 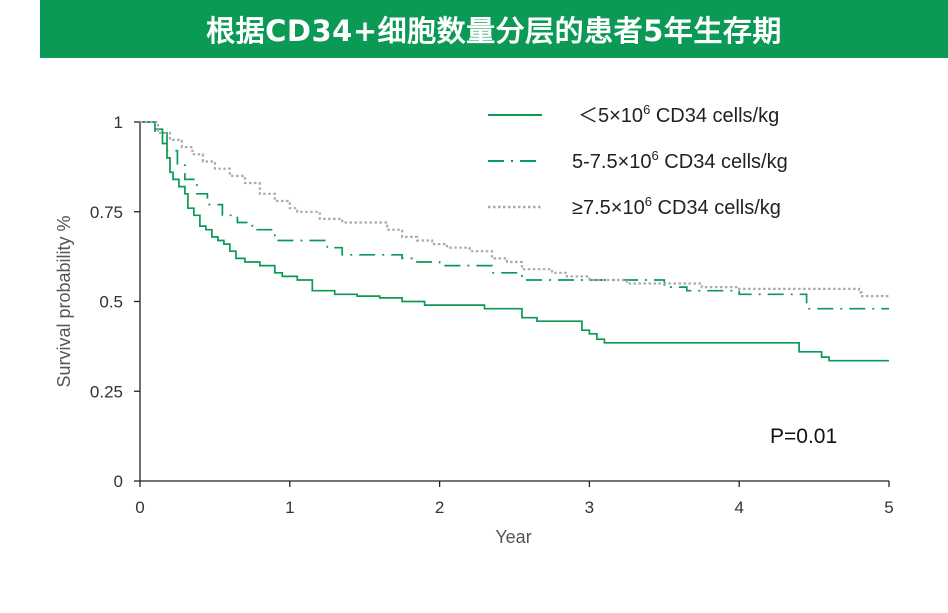 I want to click on legend-label-1: ＜5×106 CD34 cells/kg, so click(x=678, y=114).